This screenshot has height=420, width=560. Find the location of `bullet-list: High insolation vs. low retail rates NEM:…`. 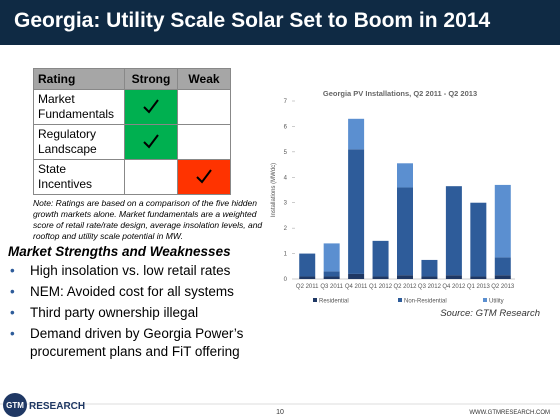

bullet-list: High insolation vs. low retail rates NEM:… is located at coordinates (143, 313).